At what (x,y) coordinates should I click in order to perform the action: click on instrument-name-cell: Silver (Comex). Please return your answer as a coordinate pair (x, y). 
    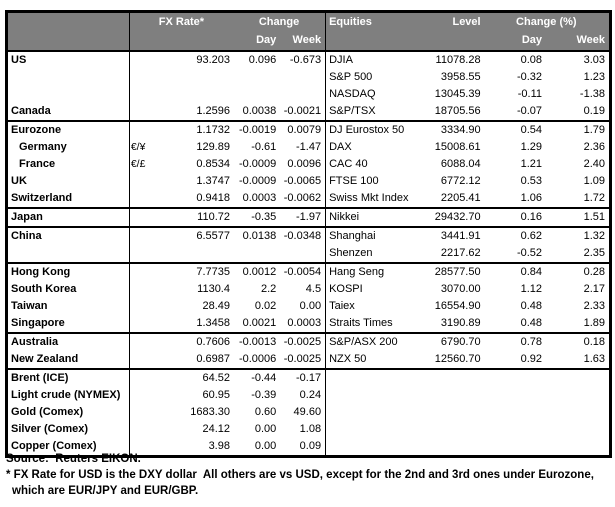
    Looking at the image, I should click on (68, 429).